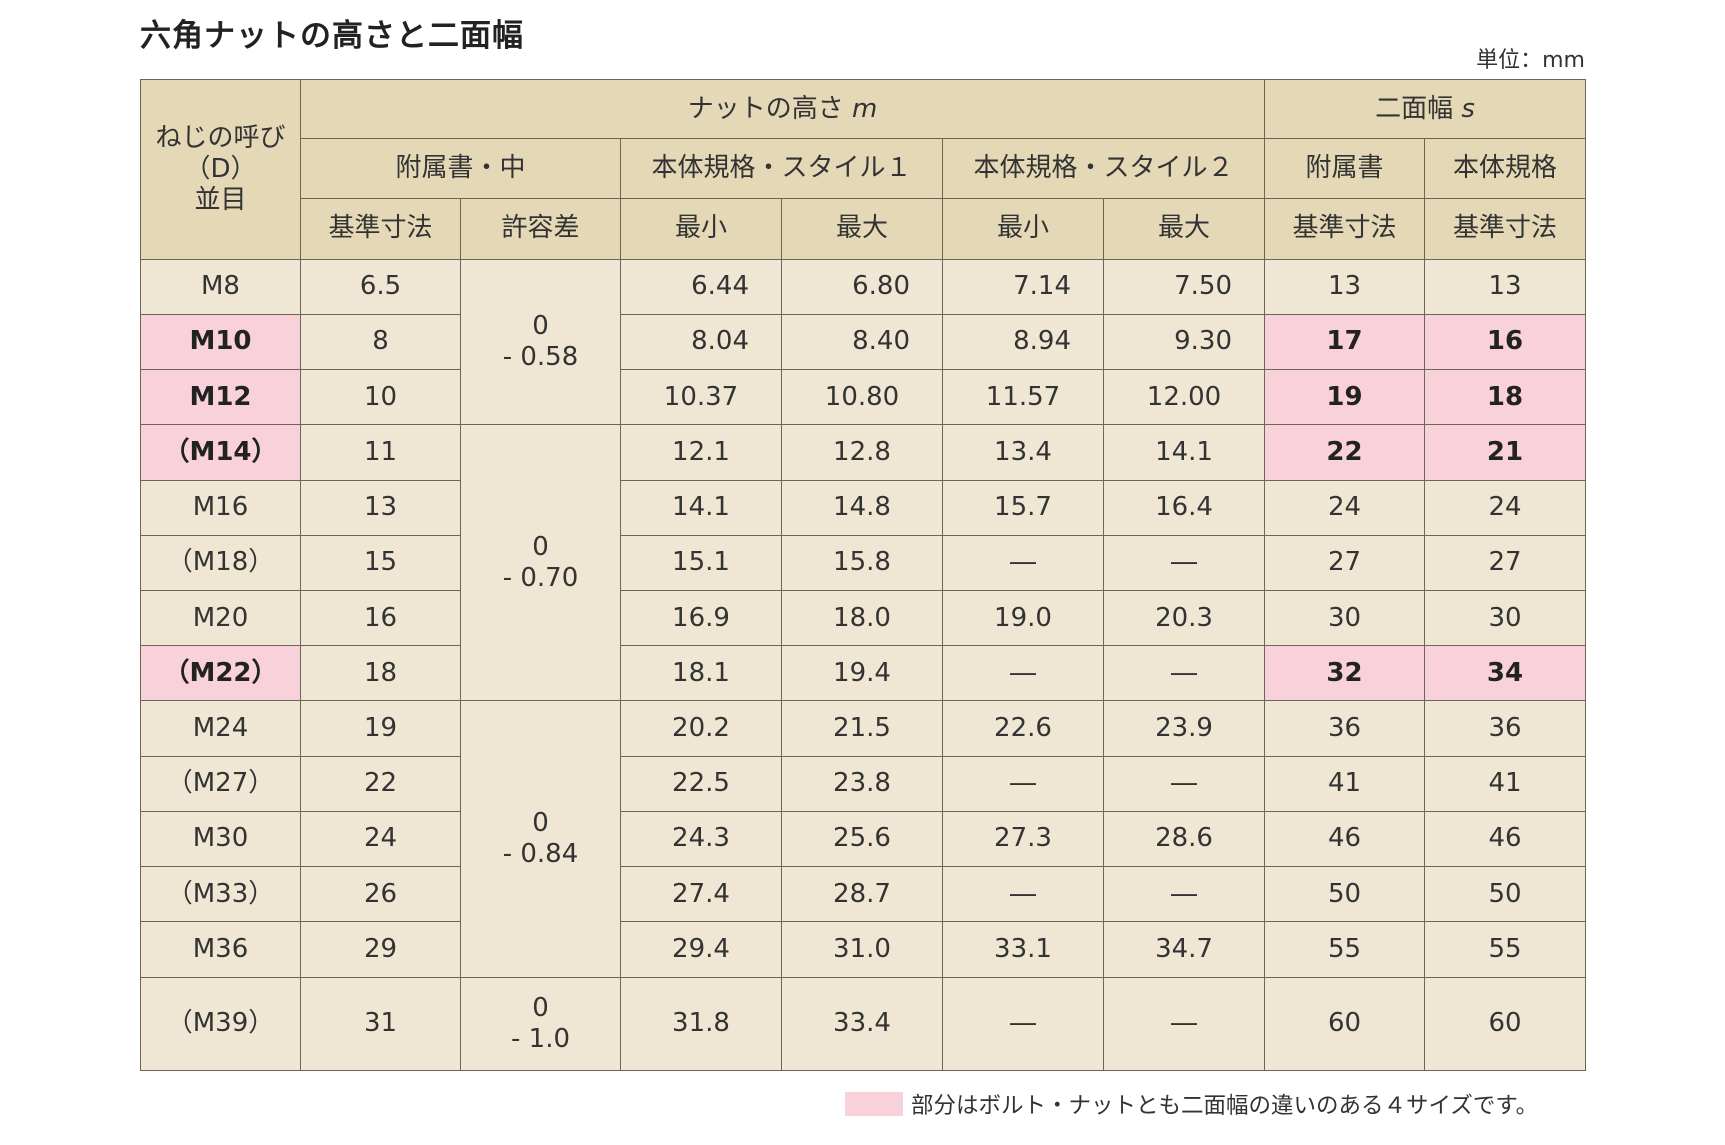 This screenshot has width=1725, height=1145. I want to click on cell-s-main: 16, so click(1505, 342).